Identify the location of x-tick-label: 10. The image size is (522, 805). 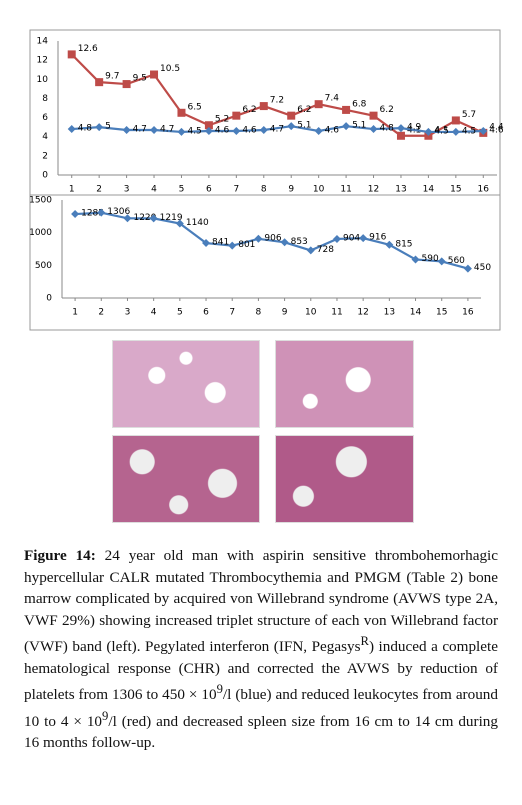
(311, 313).